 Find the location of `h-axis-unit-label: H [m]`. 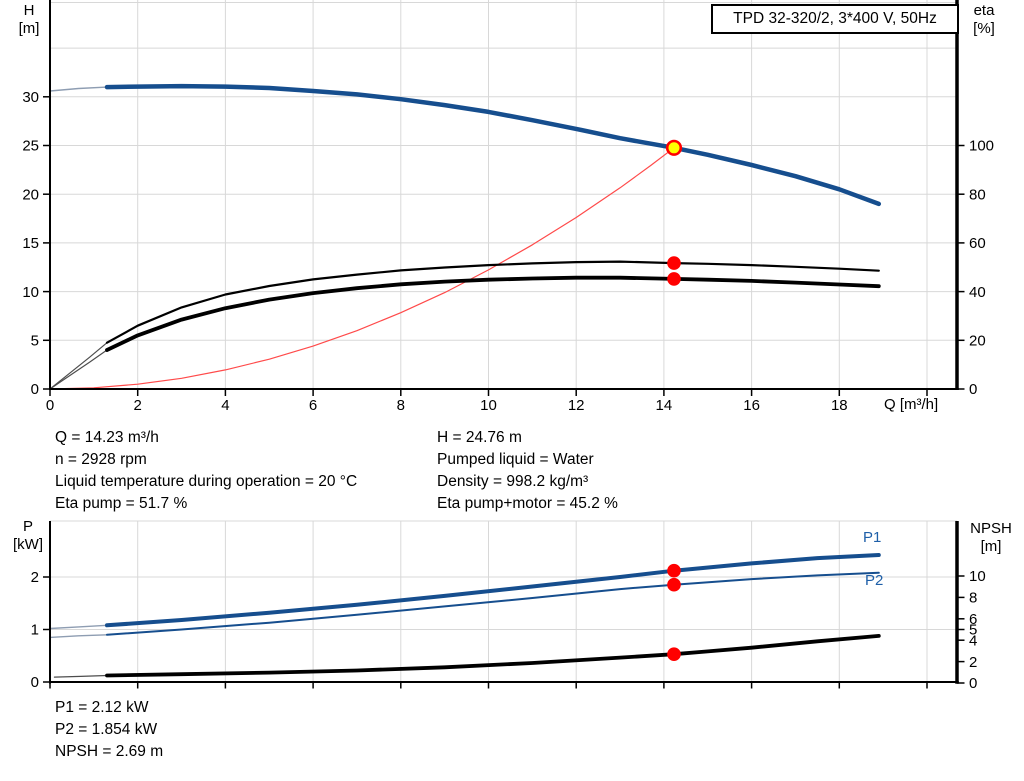

h-axis-unit-label: H [m] is located at coordinates (29, 20).